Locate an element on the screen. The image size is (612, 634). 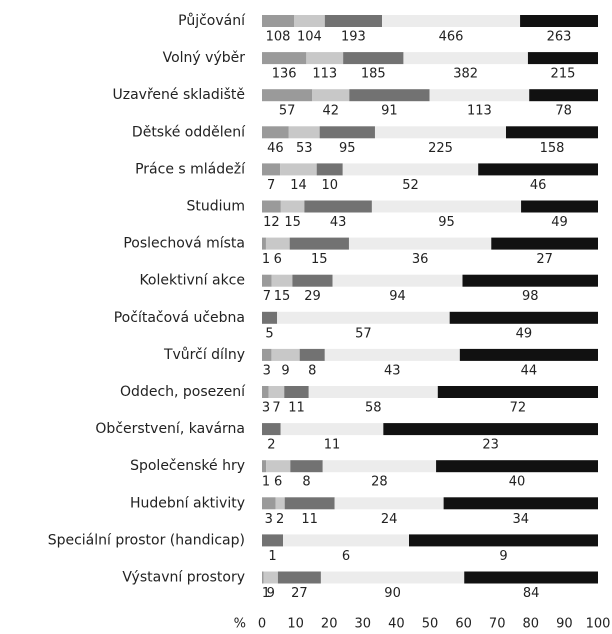
x-tick-label: 70 is located at coordinates (497, 624).